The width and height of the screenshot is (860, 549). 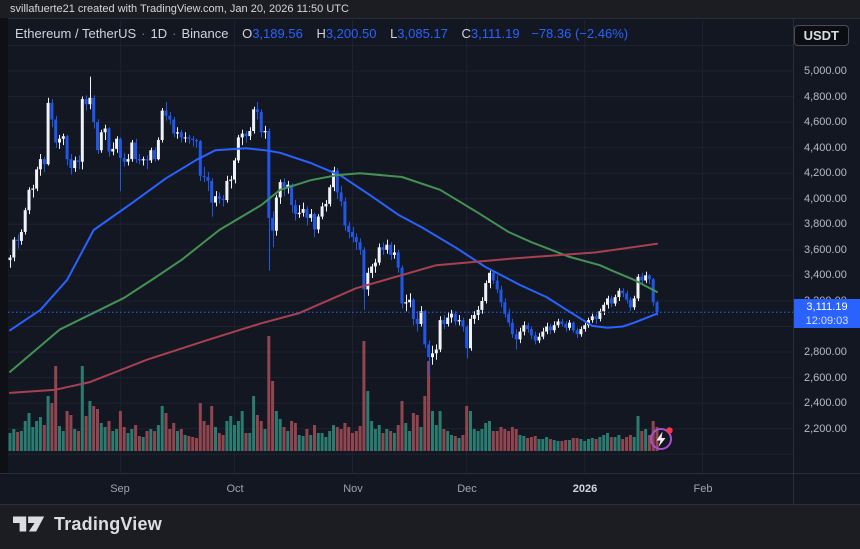 What do you see at coordinates (159, 33) in the screenshot?
I see `interval-label: 1D` at bounding box center [159, 33].